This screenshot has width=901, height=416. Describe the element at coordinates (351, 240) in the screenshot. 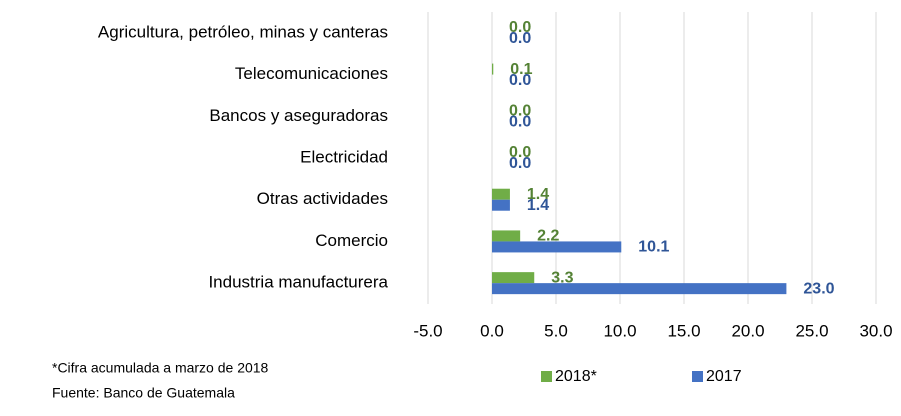

I see `y-tick-label: Comercio` at that location.